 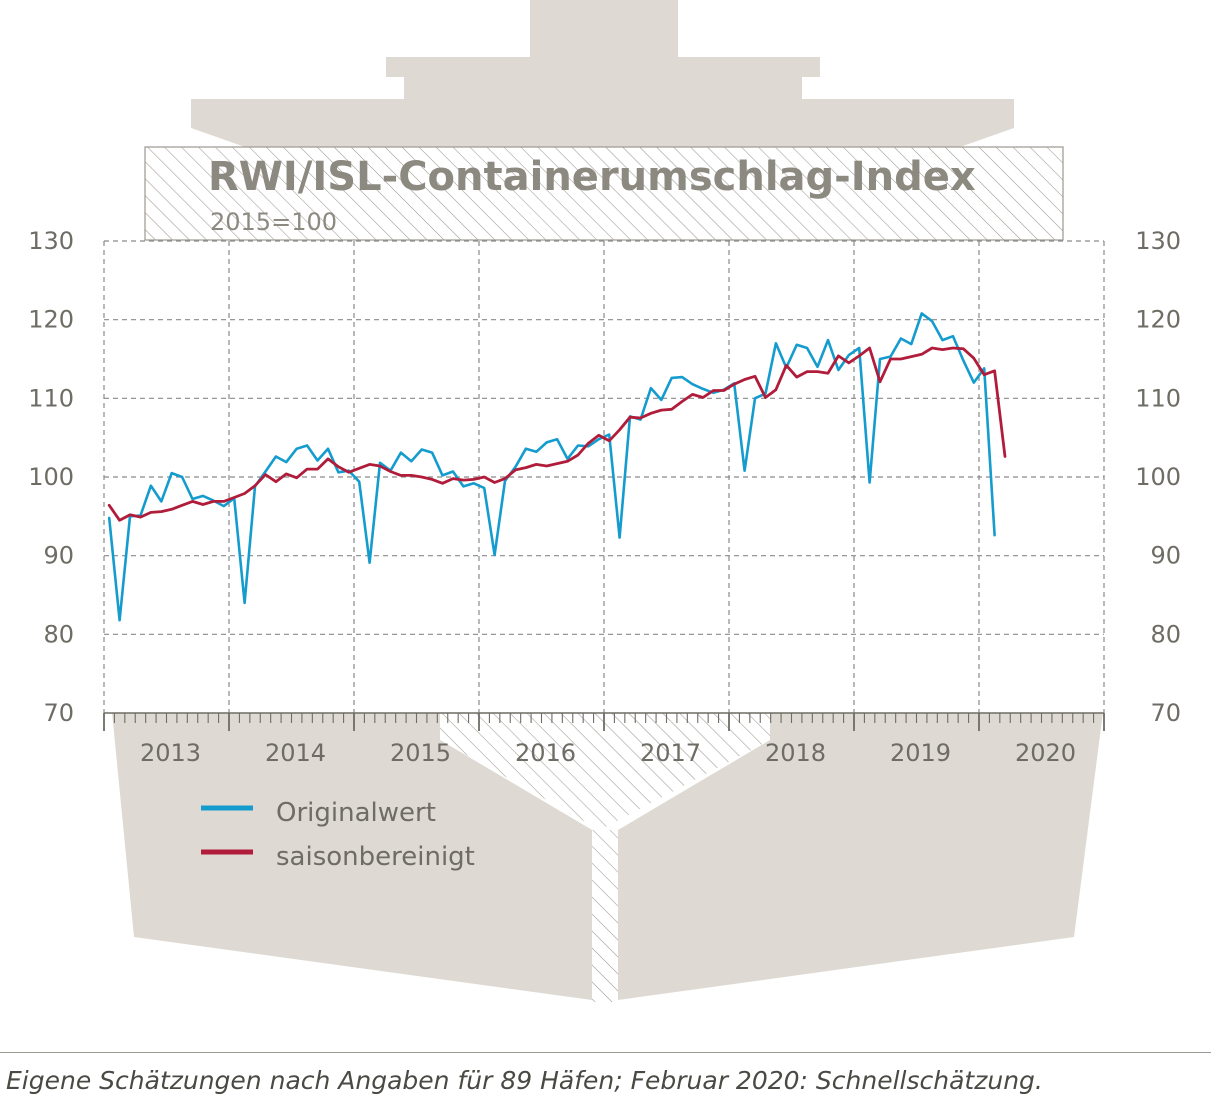 I want to click on y-tick-label-right: 90, so click(x=1165, y=556).